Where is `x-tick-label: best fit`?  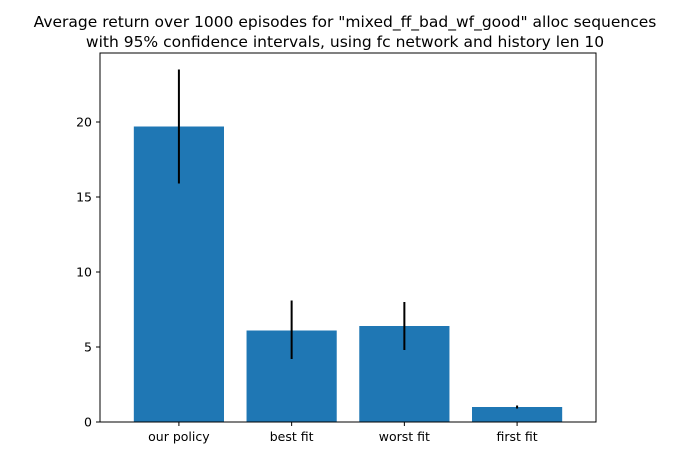 x-tick-label: best fit is located at coordinates (292, 436).